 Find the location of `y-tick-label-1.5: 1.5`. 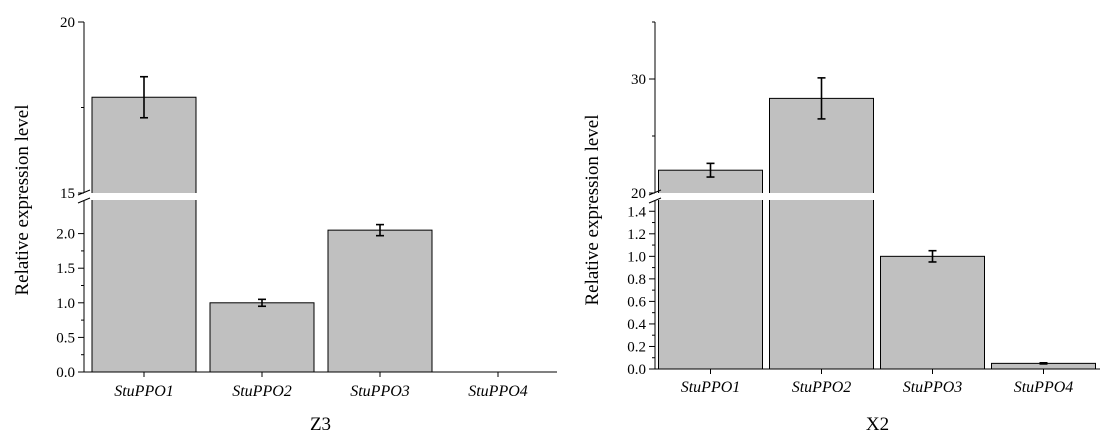

y-tick-label-1.5: 1.5 is located at coordinates (65, 269).